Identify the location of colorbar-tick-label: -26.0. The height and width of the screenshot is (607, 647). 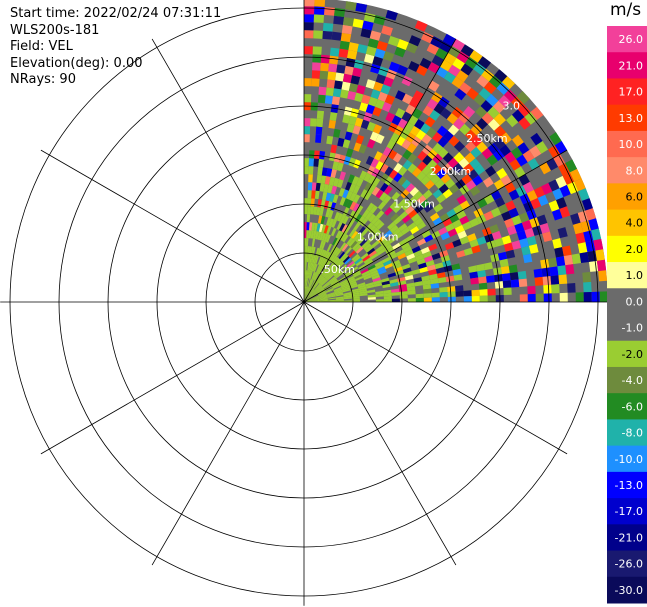
(629, 564).